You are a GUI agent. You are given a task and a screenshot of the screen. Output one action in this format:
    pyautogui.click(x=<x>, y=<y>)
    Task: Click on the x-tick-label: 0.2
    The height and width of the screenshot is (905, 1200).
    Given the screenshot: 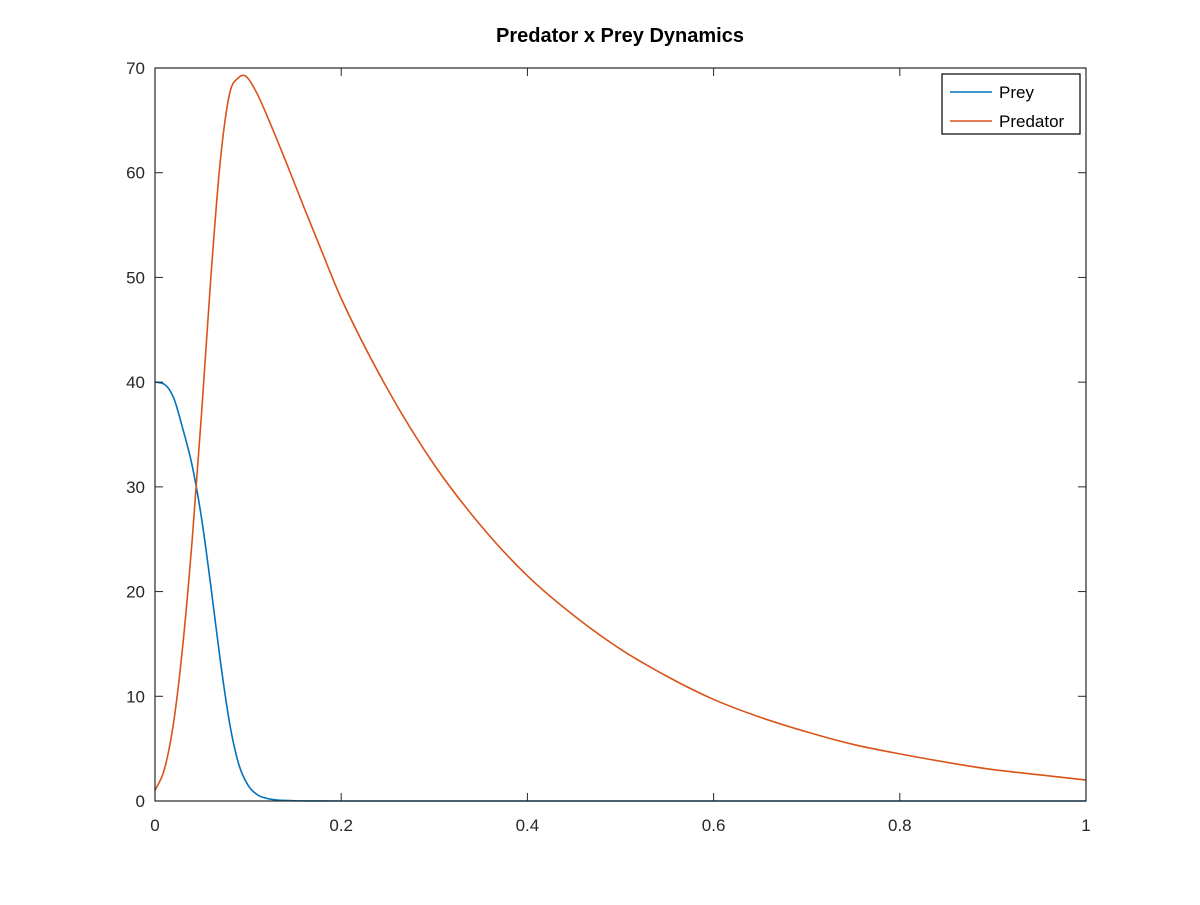 What is the action you would take?
    pyautogui.click(x=341, y=825)
    